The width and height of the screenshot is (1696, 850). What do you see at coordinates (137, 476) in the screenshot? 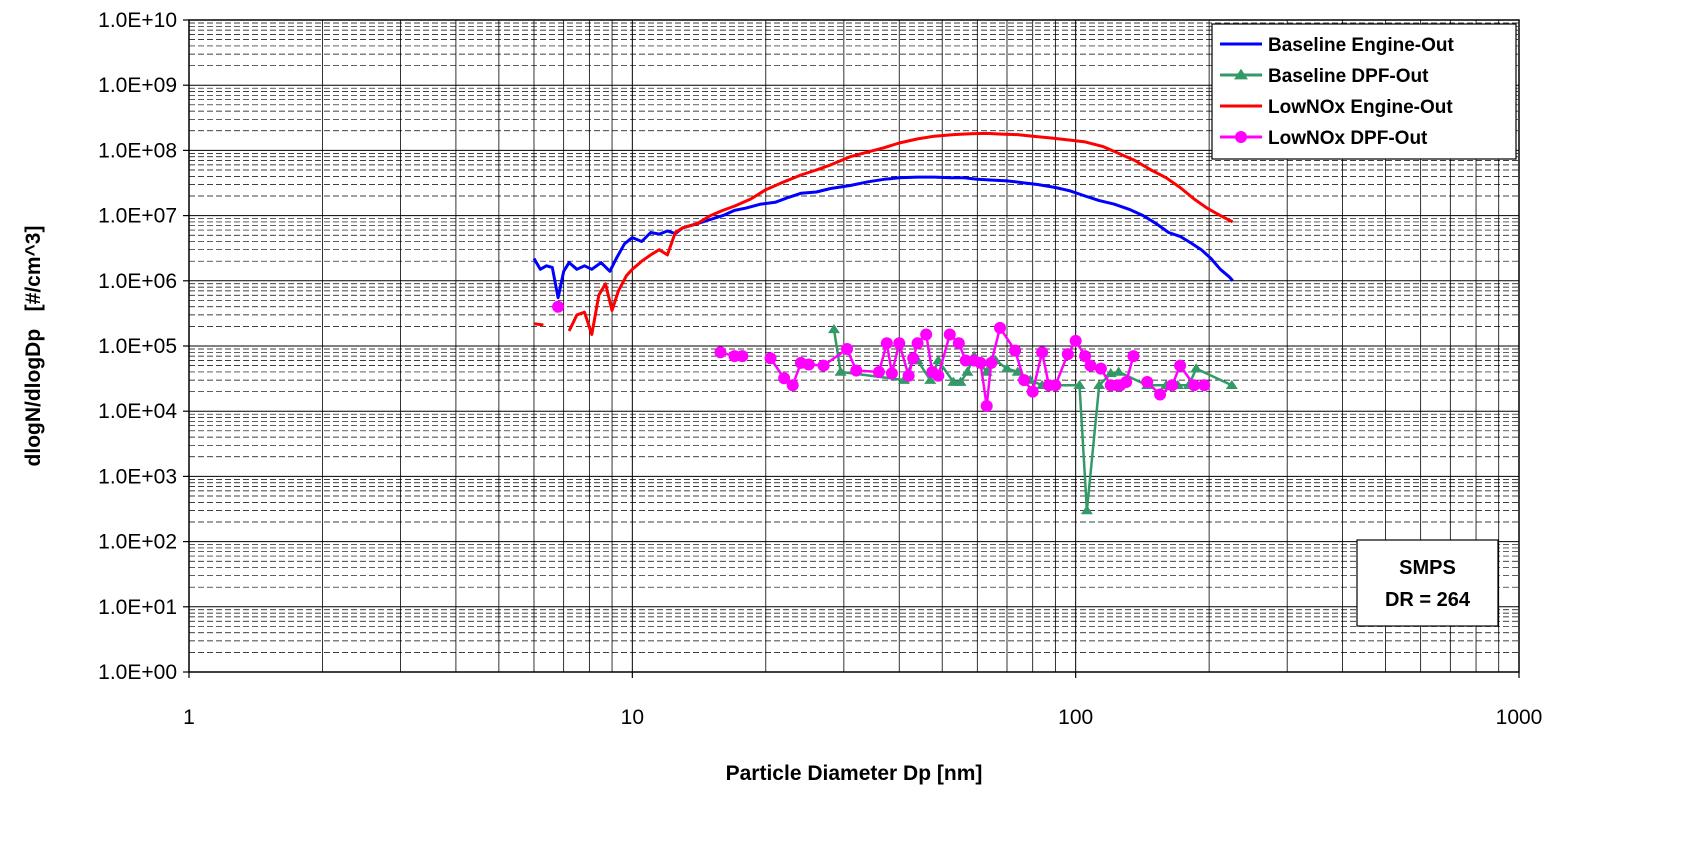
I see `y-tick-label: 1.0E+03` at bounding box center [137, 476].